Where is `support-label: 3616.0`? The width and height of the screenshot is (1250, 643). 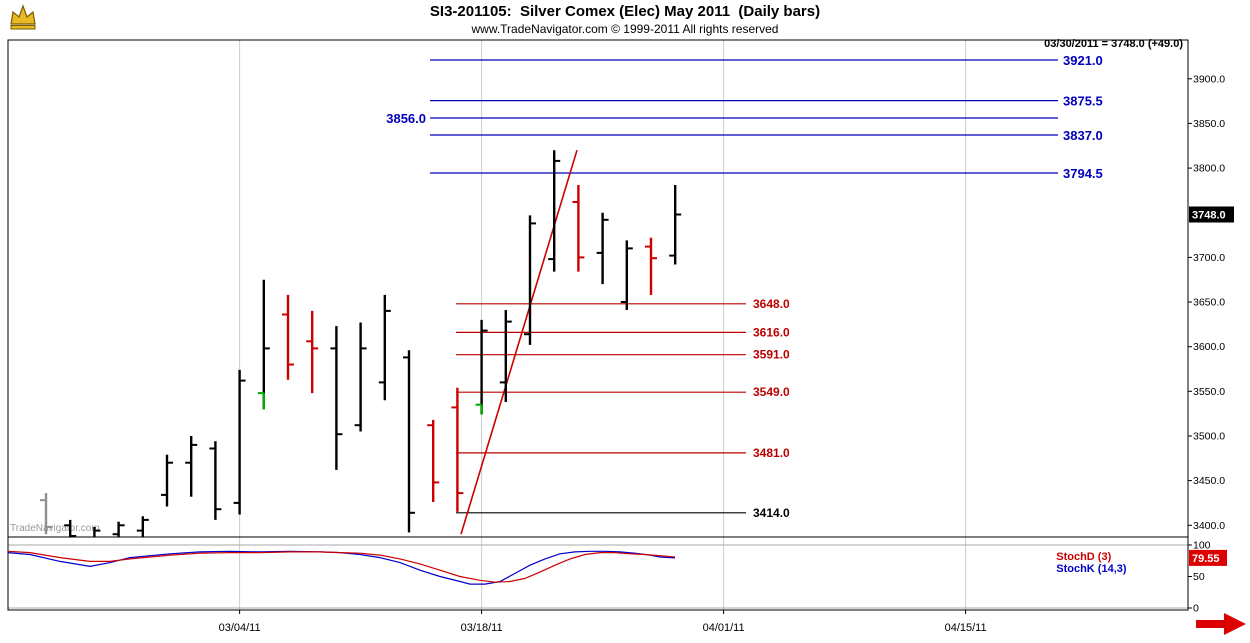
support-label: 3616.0 is located at coordinates (771, 332).